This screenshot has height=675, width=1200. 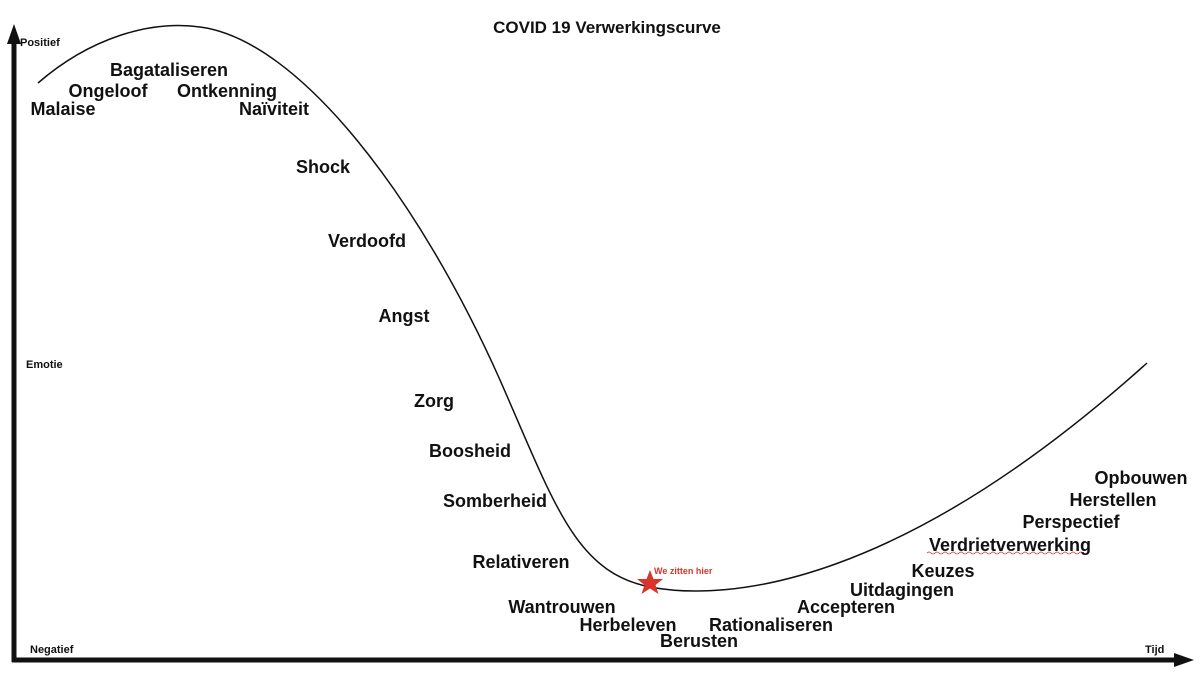 I want to click on axis-label: Positief, so click(x=40, y=43).